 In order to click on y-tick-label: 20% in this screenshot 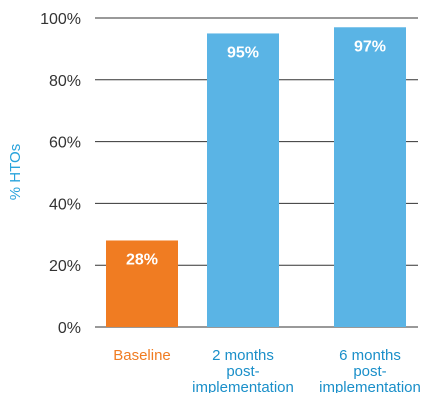, I will do `click(65, 266)`.